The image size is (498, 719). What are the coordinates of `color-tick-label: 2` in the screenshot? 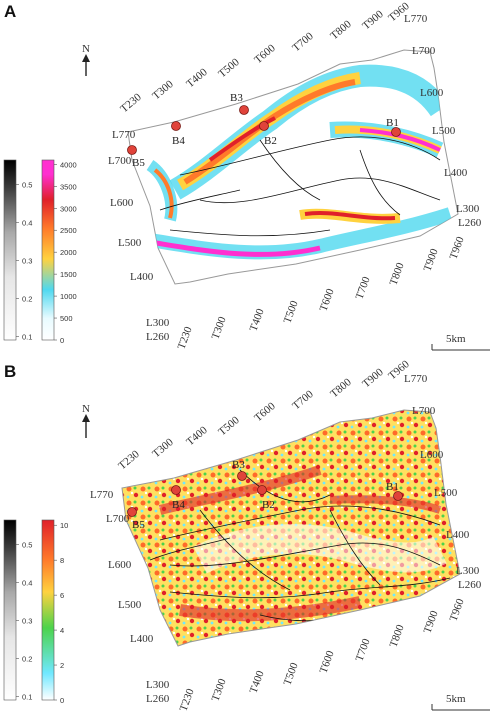 It's located at (62, 665).